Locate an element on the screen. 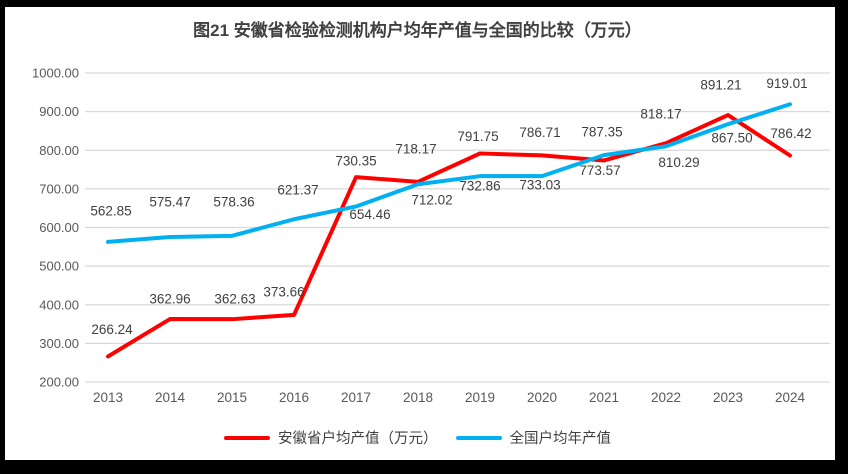 Image resolution: width=848 pixels, height=474 pixels. data-label-national-2018: 712.02 is located at coordinates (431, 200).